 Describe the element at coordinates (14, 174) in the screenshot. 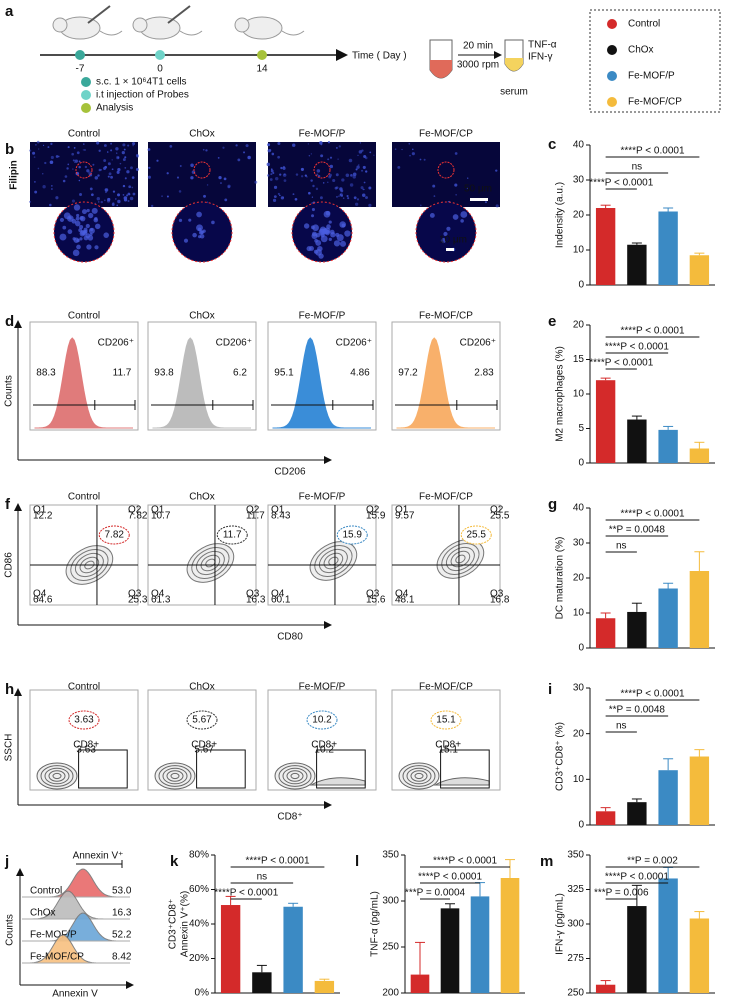

I see `stain-label: Filipin` at that location.